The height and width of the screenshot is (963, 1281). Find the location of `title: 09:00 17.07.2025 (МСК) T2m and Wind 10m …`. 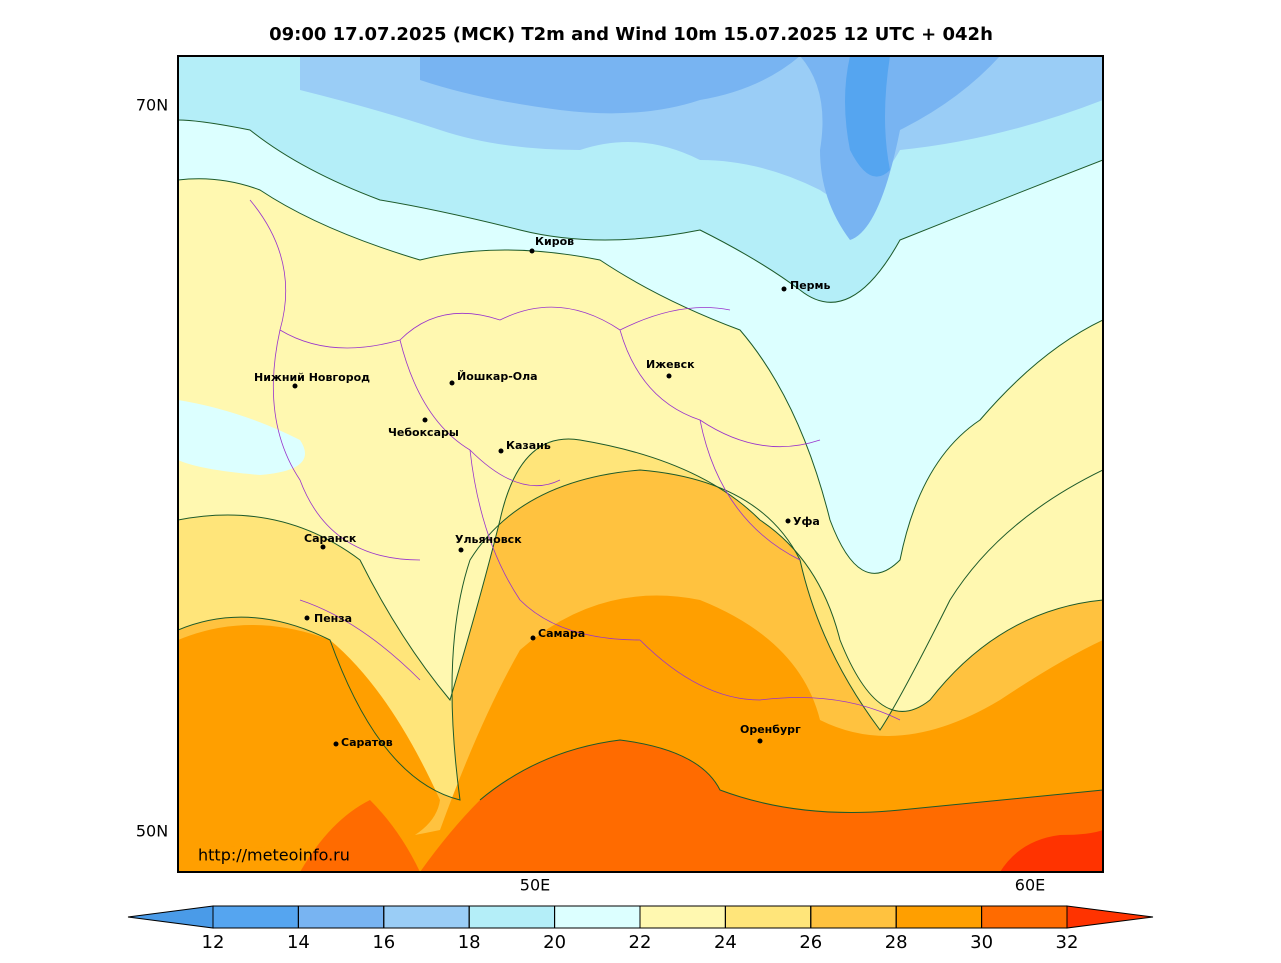

title: 09:00 17.07.2025 (МСК) T2m and Wind 10m … is located at coordinates (631, 34).